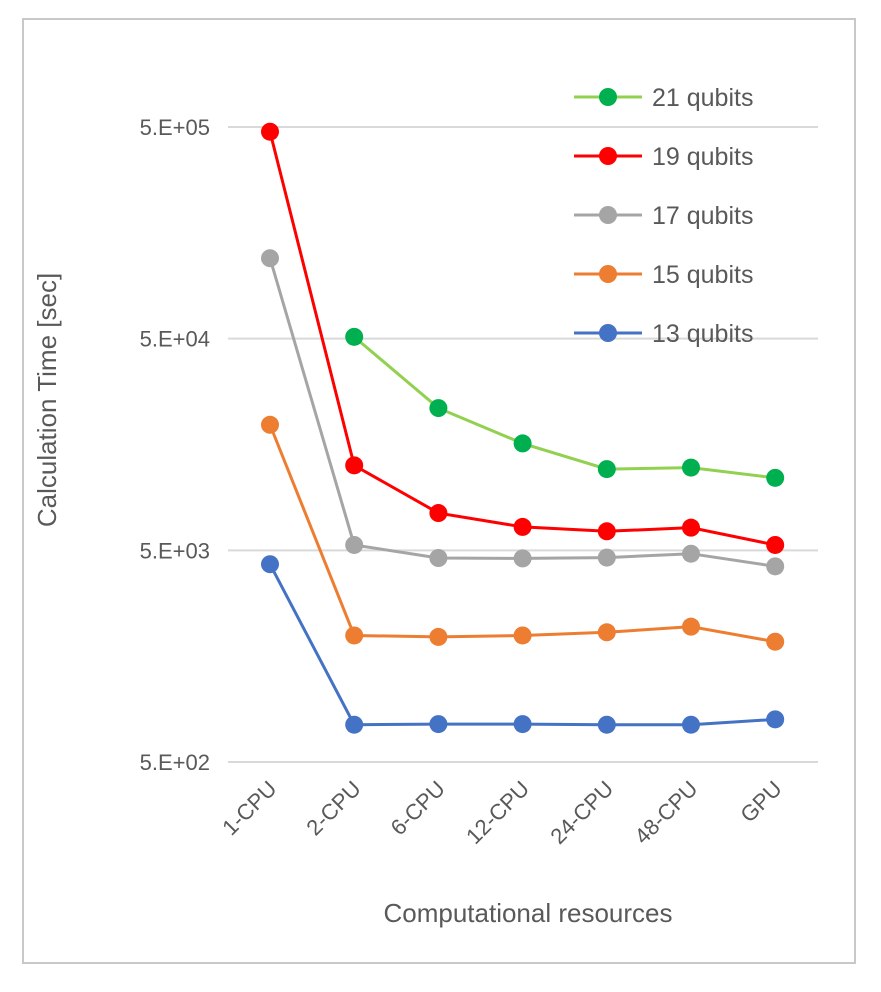 This screenshot has height=992, width=881. I want to click on legend-label: 17 qubits, so click(702, 216).